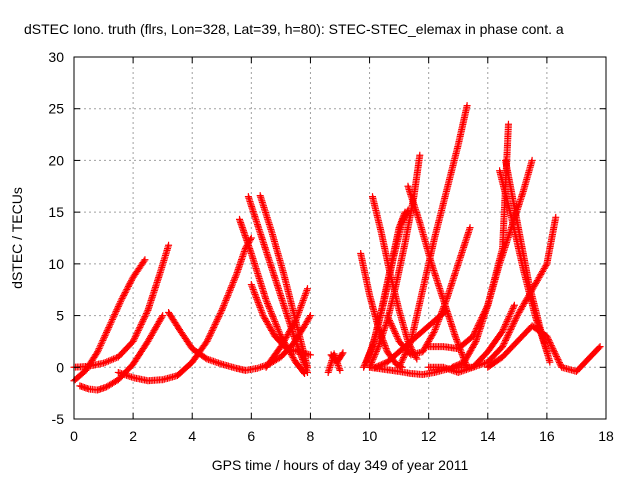 The height and width of the screenshot is (480, 640). Describe the element at coordinates (17, 238) in the screenshot. I see `y-axis-label: dSTEC / TECUs` at that location.